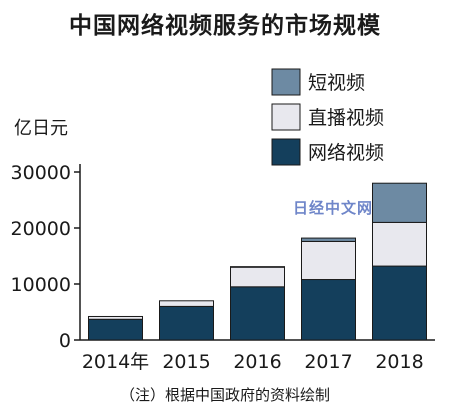  What do you see at coordinates (41, 173) in the screenshot?
I see `y-tick-label: 30000` at bounding box center [41, 173].